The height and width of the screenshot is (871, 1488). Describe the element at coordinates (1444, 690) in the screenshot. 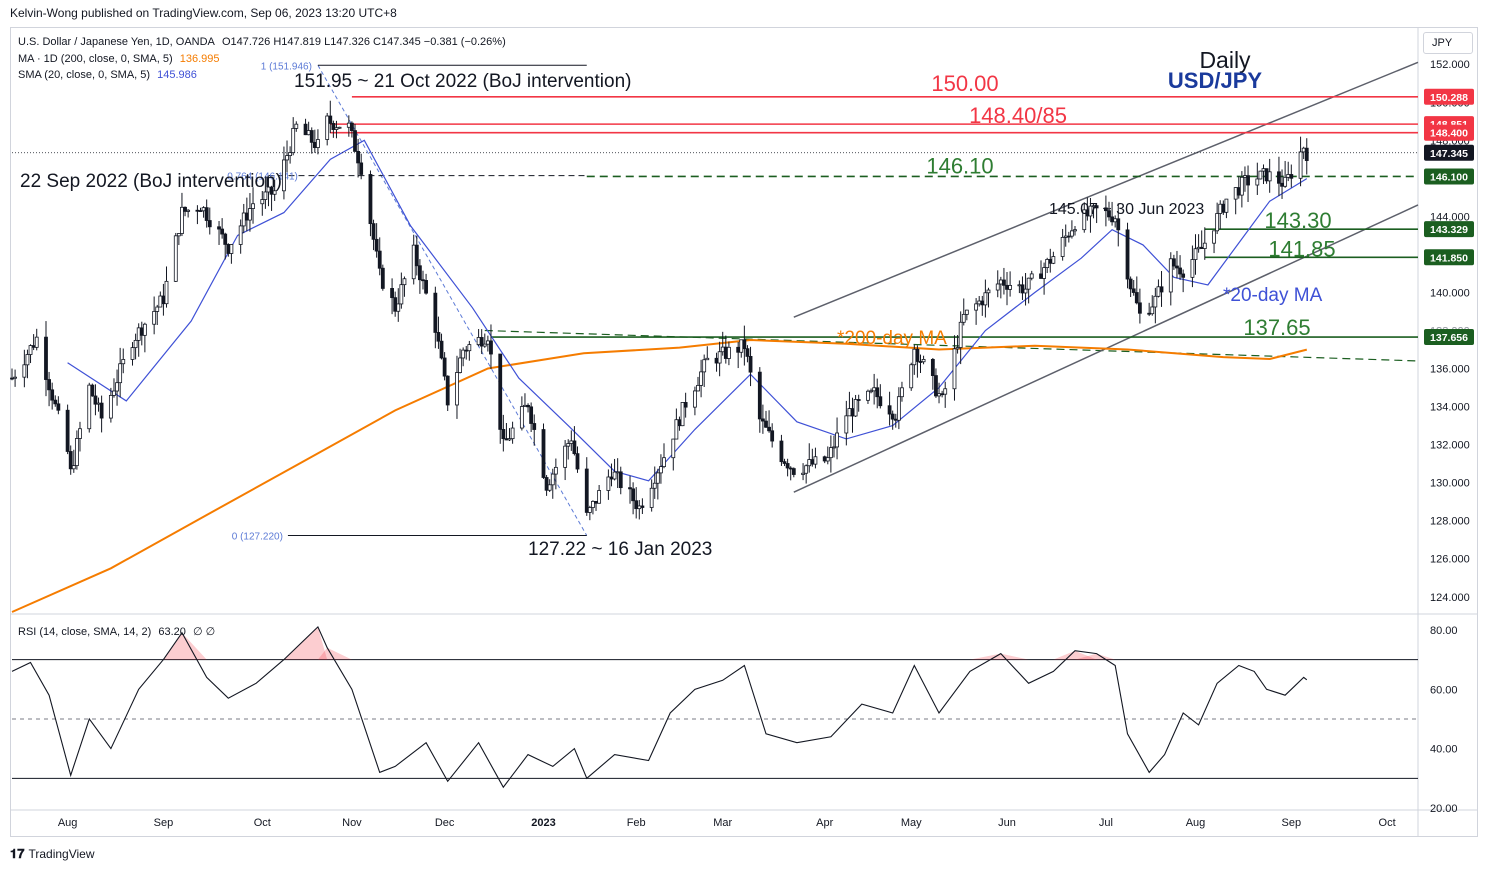

I see `rsi-tick-label: 60.00` at that location.